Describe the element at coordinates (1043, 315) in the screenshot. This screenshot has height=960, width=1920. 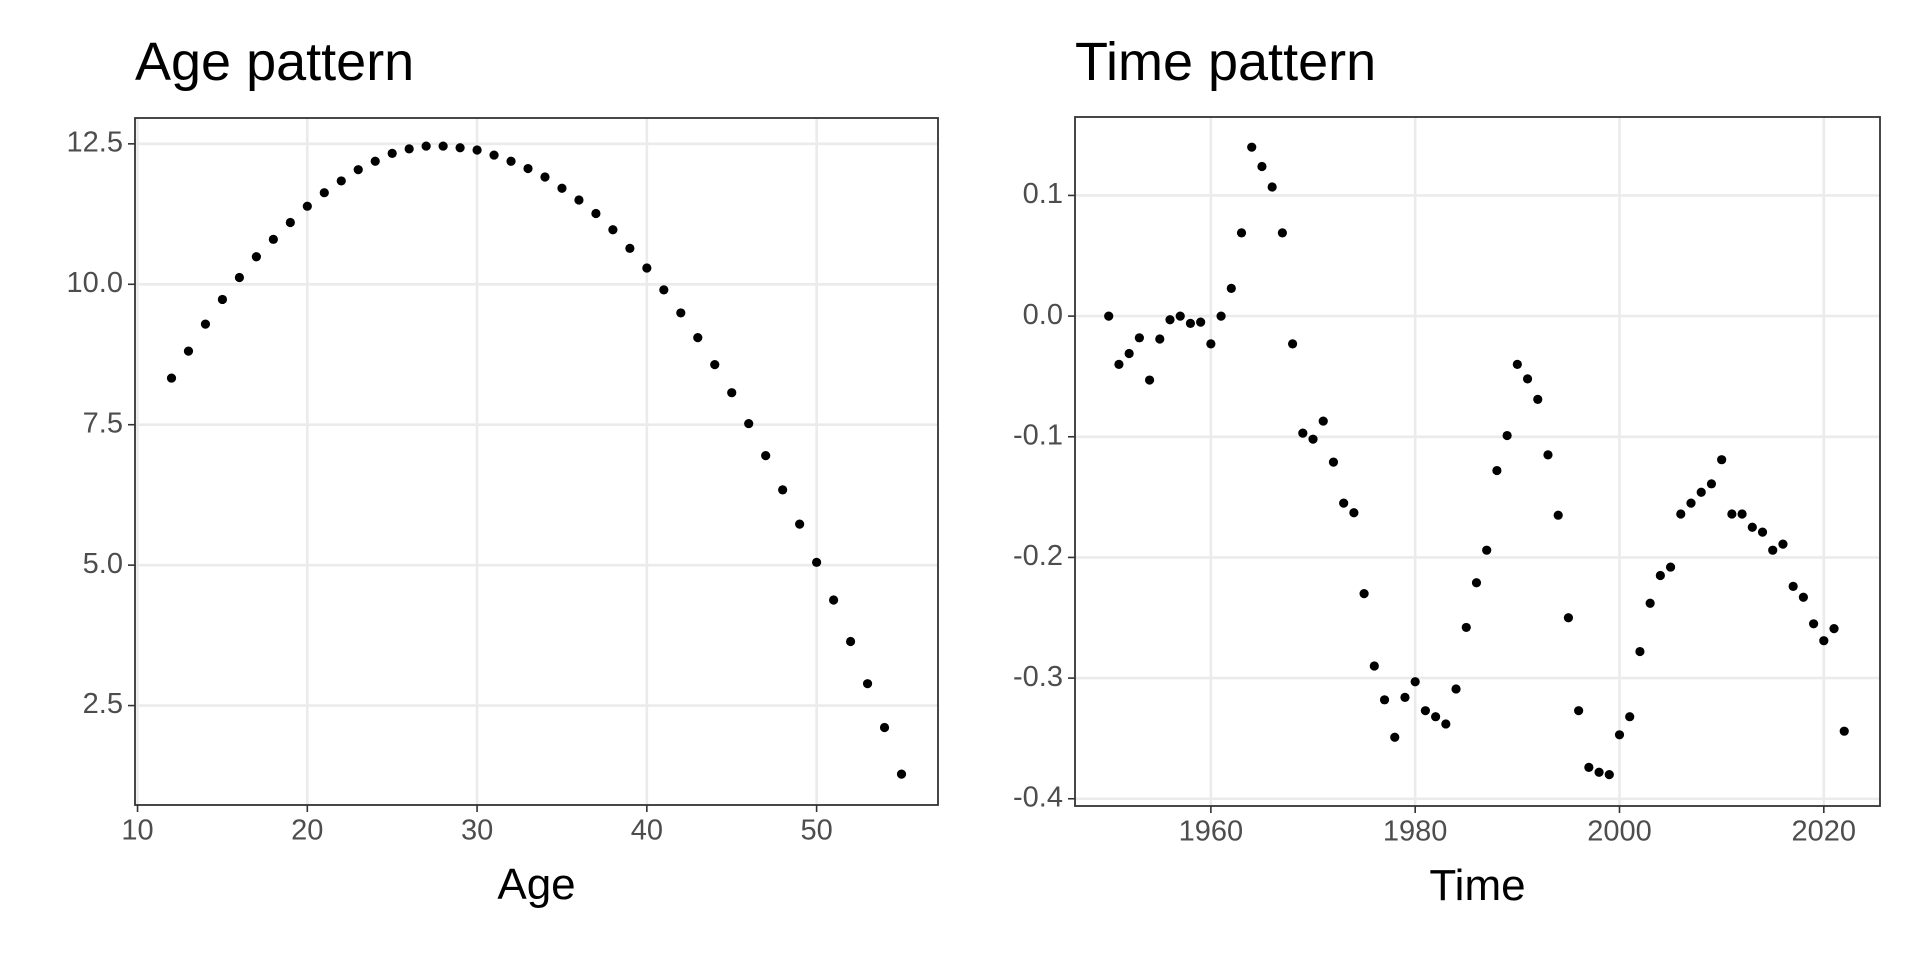
I see `y-tick-label: 0.0` at that location.